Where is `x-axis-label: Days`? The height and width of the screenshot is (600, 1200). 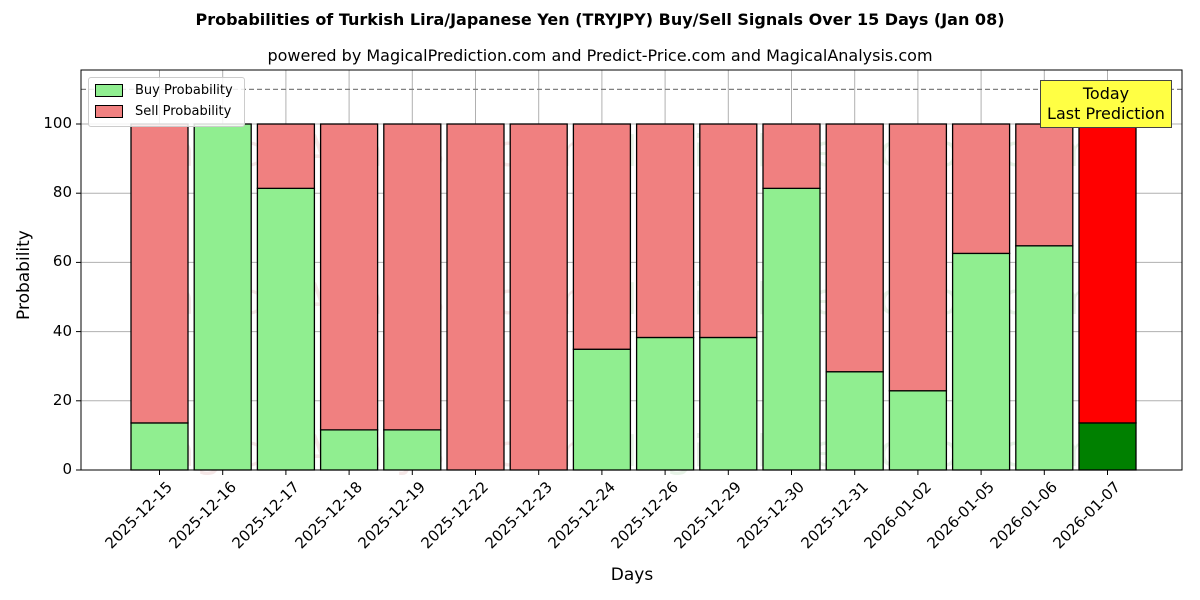
x-axis-label: Days is located at coordinates (632, 575).